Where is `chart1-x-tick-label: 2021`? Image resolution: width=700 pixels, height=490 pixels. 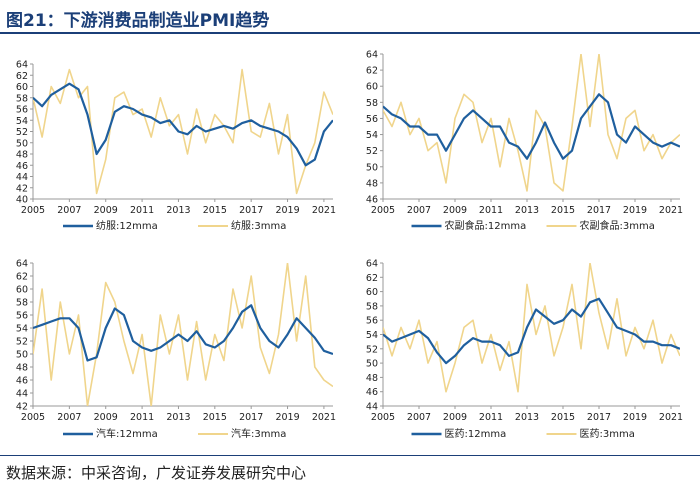
chart1-x-tick-label: 2021 is located at coordinates (324, 210).